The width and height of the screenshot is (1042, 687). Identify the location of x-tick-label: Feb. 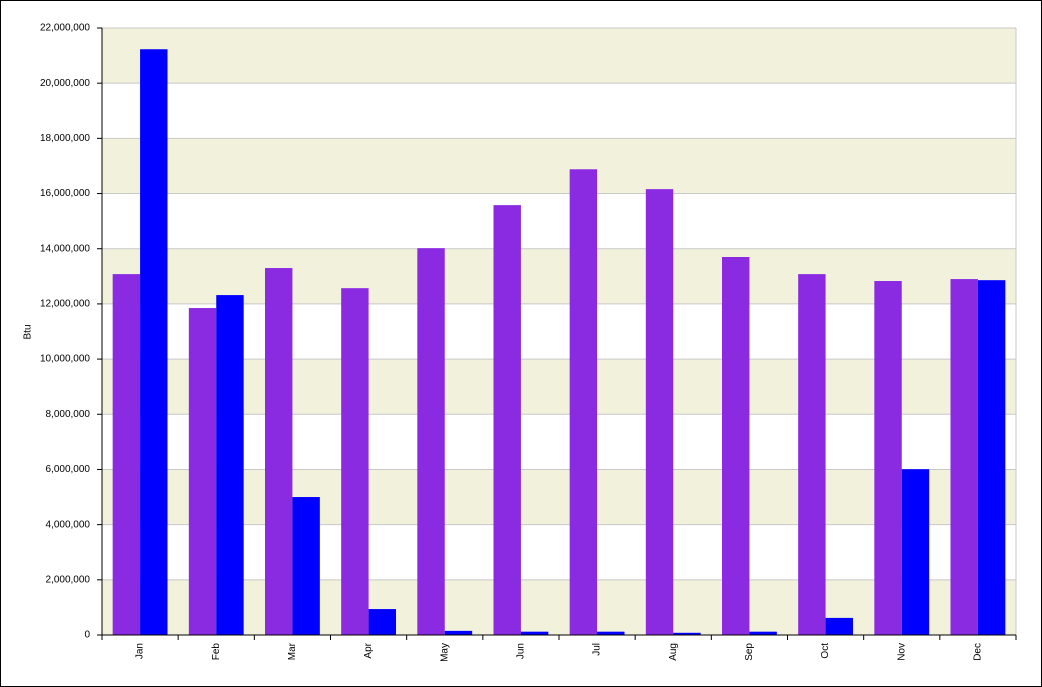
(216, 652).